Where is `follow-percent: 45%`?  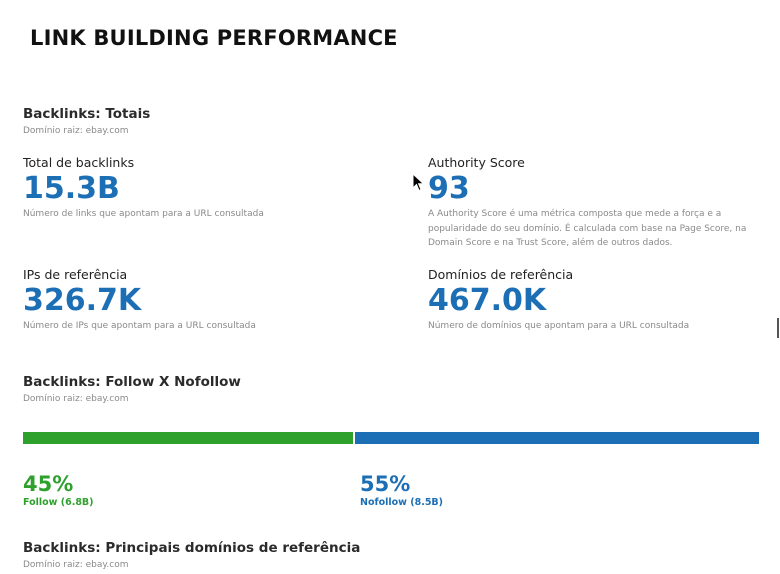
follow-percent: 45% is located at coordinates (48, 484).